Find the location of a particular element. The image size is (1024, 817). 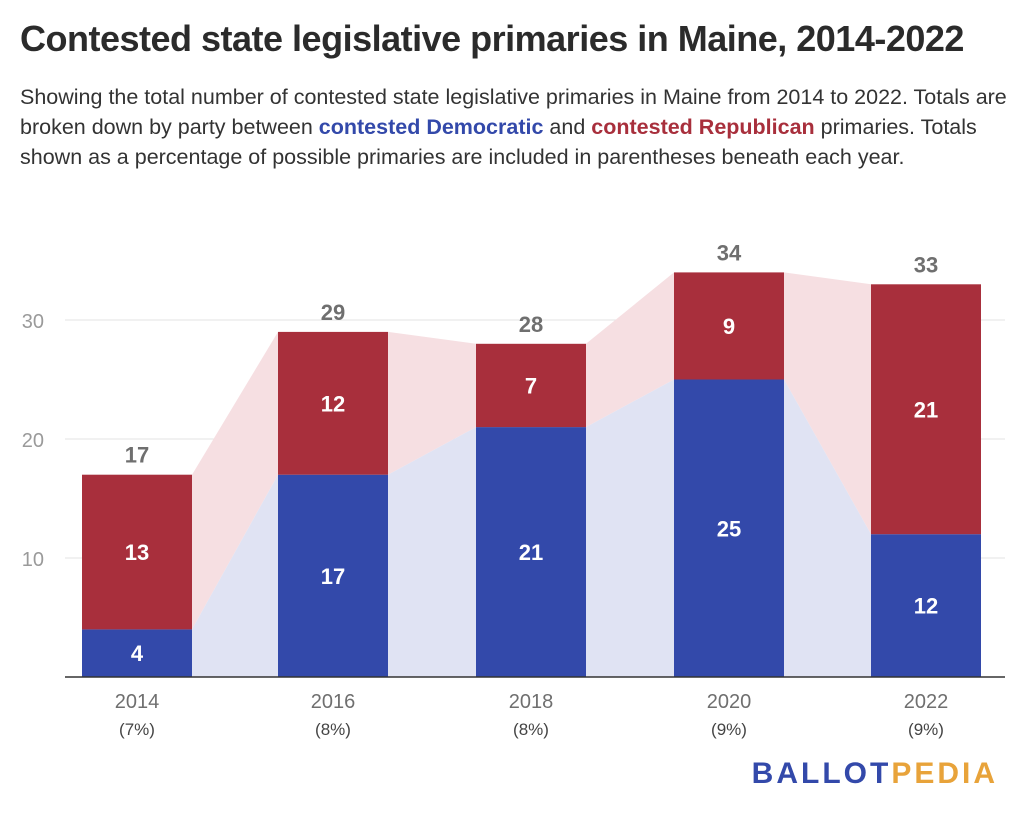

total-label: 28 is located at coordinates (531, 324).